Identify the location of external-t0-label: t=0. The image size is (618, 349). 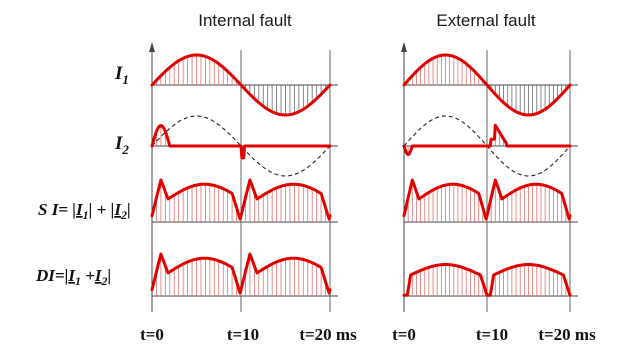
(404, 334).